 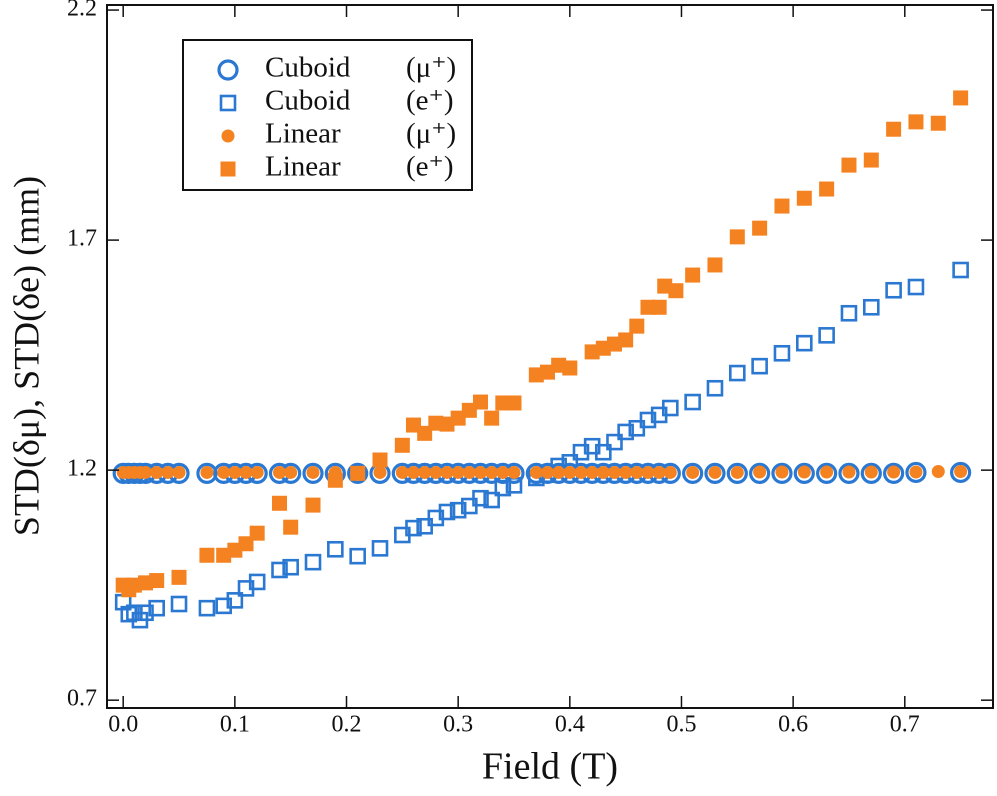 What do you see at coordinates (550, 767) in the screenshot?
I see `x-axis-label: Field (T)` at bounding box center [550, 767].